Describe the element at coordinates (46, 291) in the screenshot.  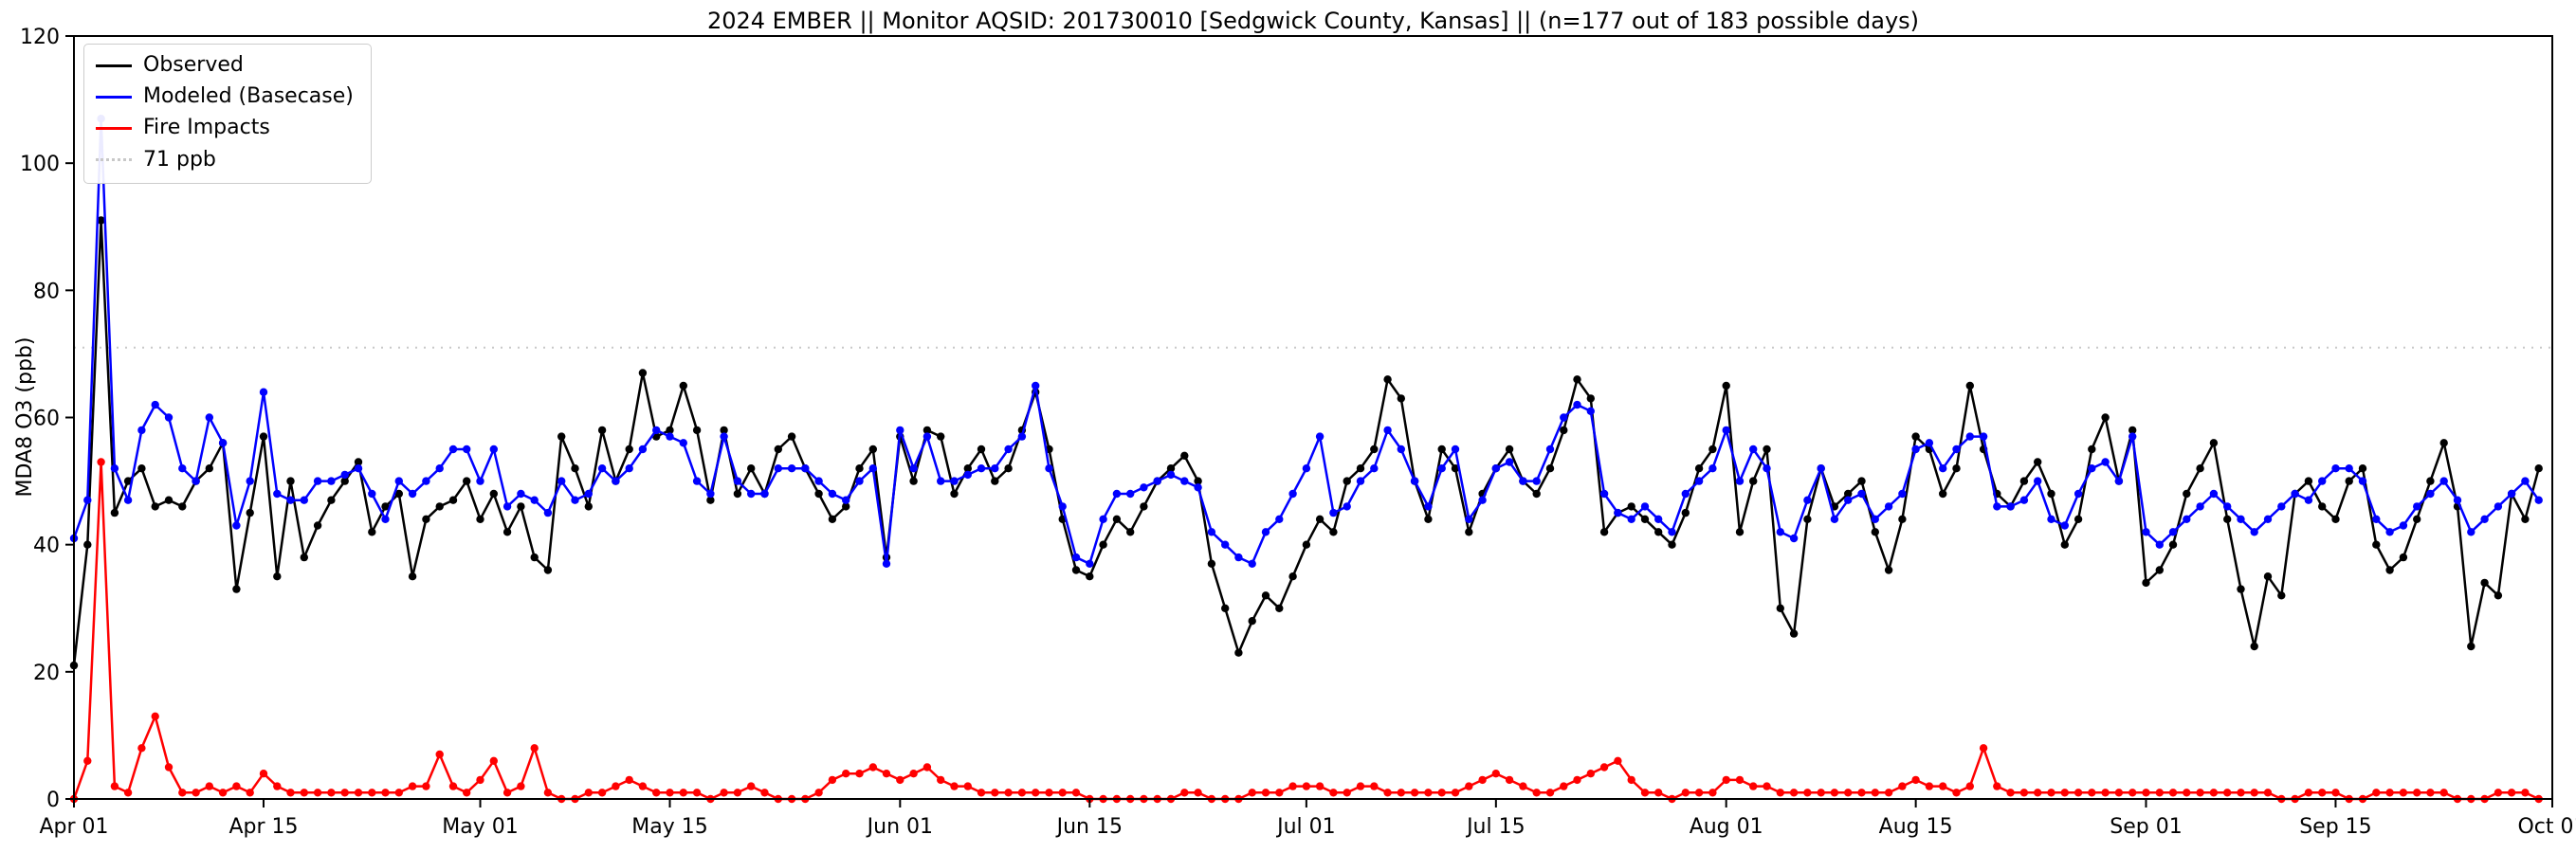
I see `y-tick-label: 80` at that location.